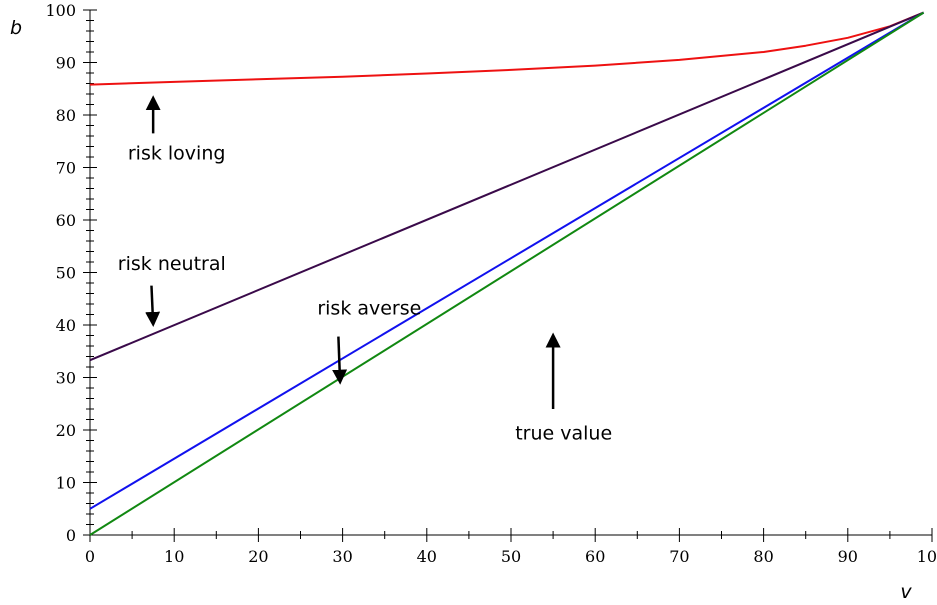  What do you see at coordinates (906, 592) in the screenshot?
I see `x-axis-title: v` at bounding box center [906, 592].